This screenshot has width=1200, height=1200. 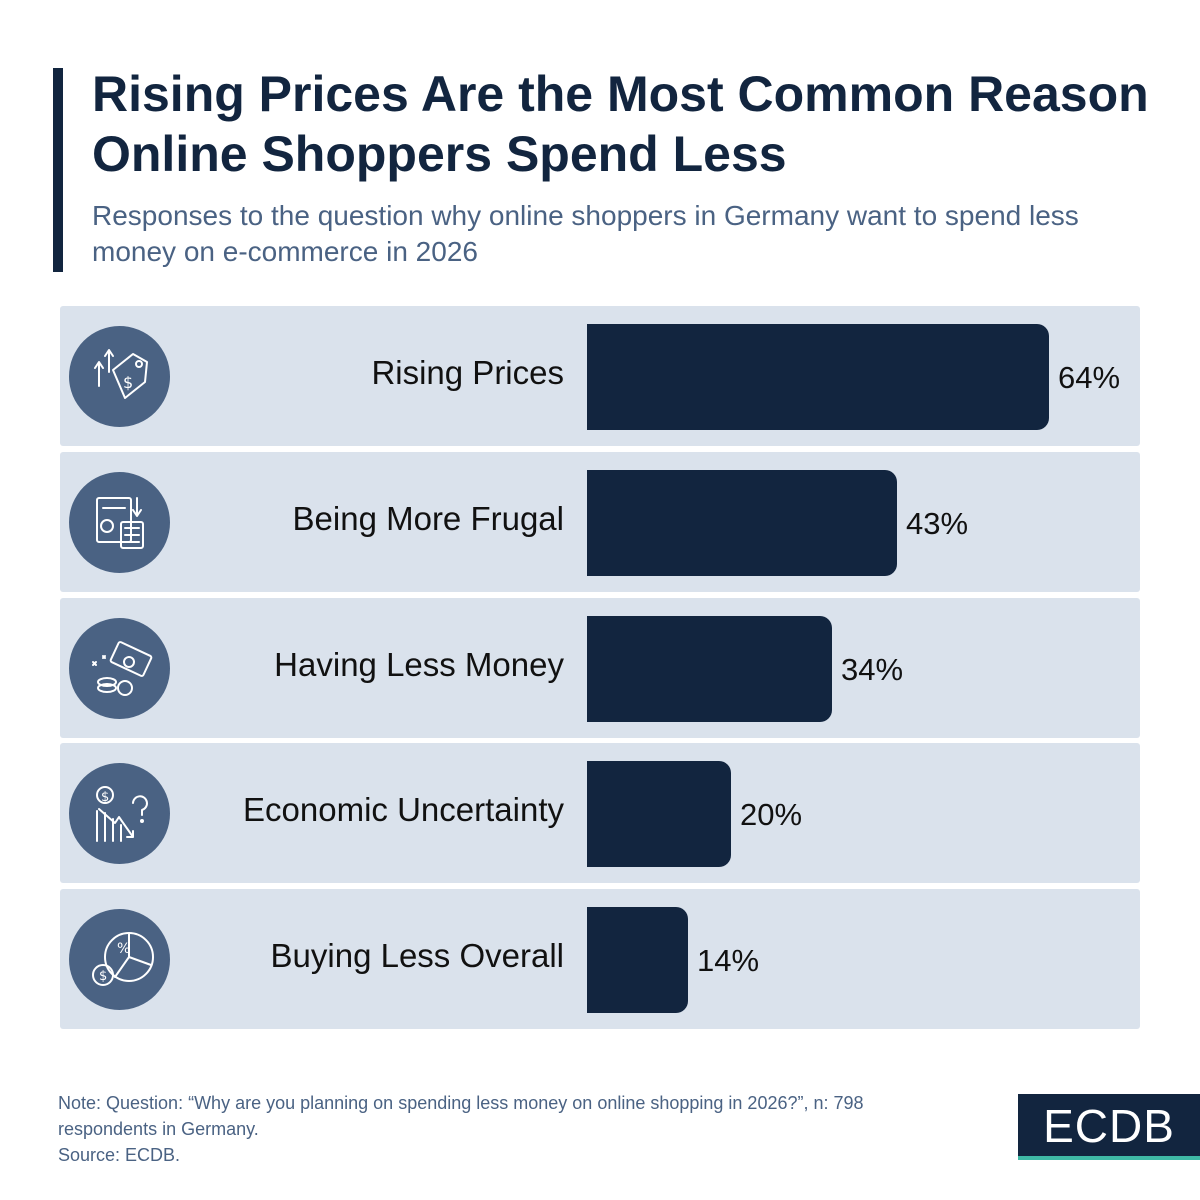 What do you see at coordinates (119, 1155) in the screenshot?
I see `source-text: Source: ECDB.` at bounding box center [119, 1155].